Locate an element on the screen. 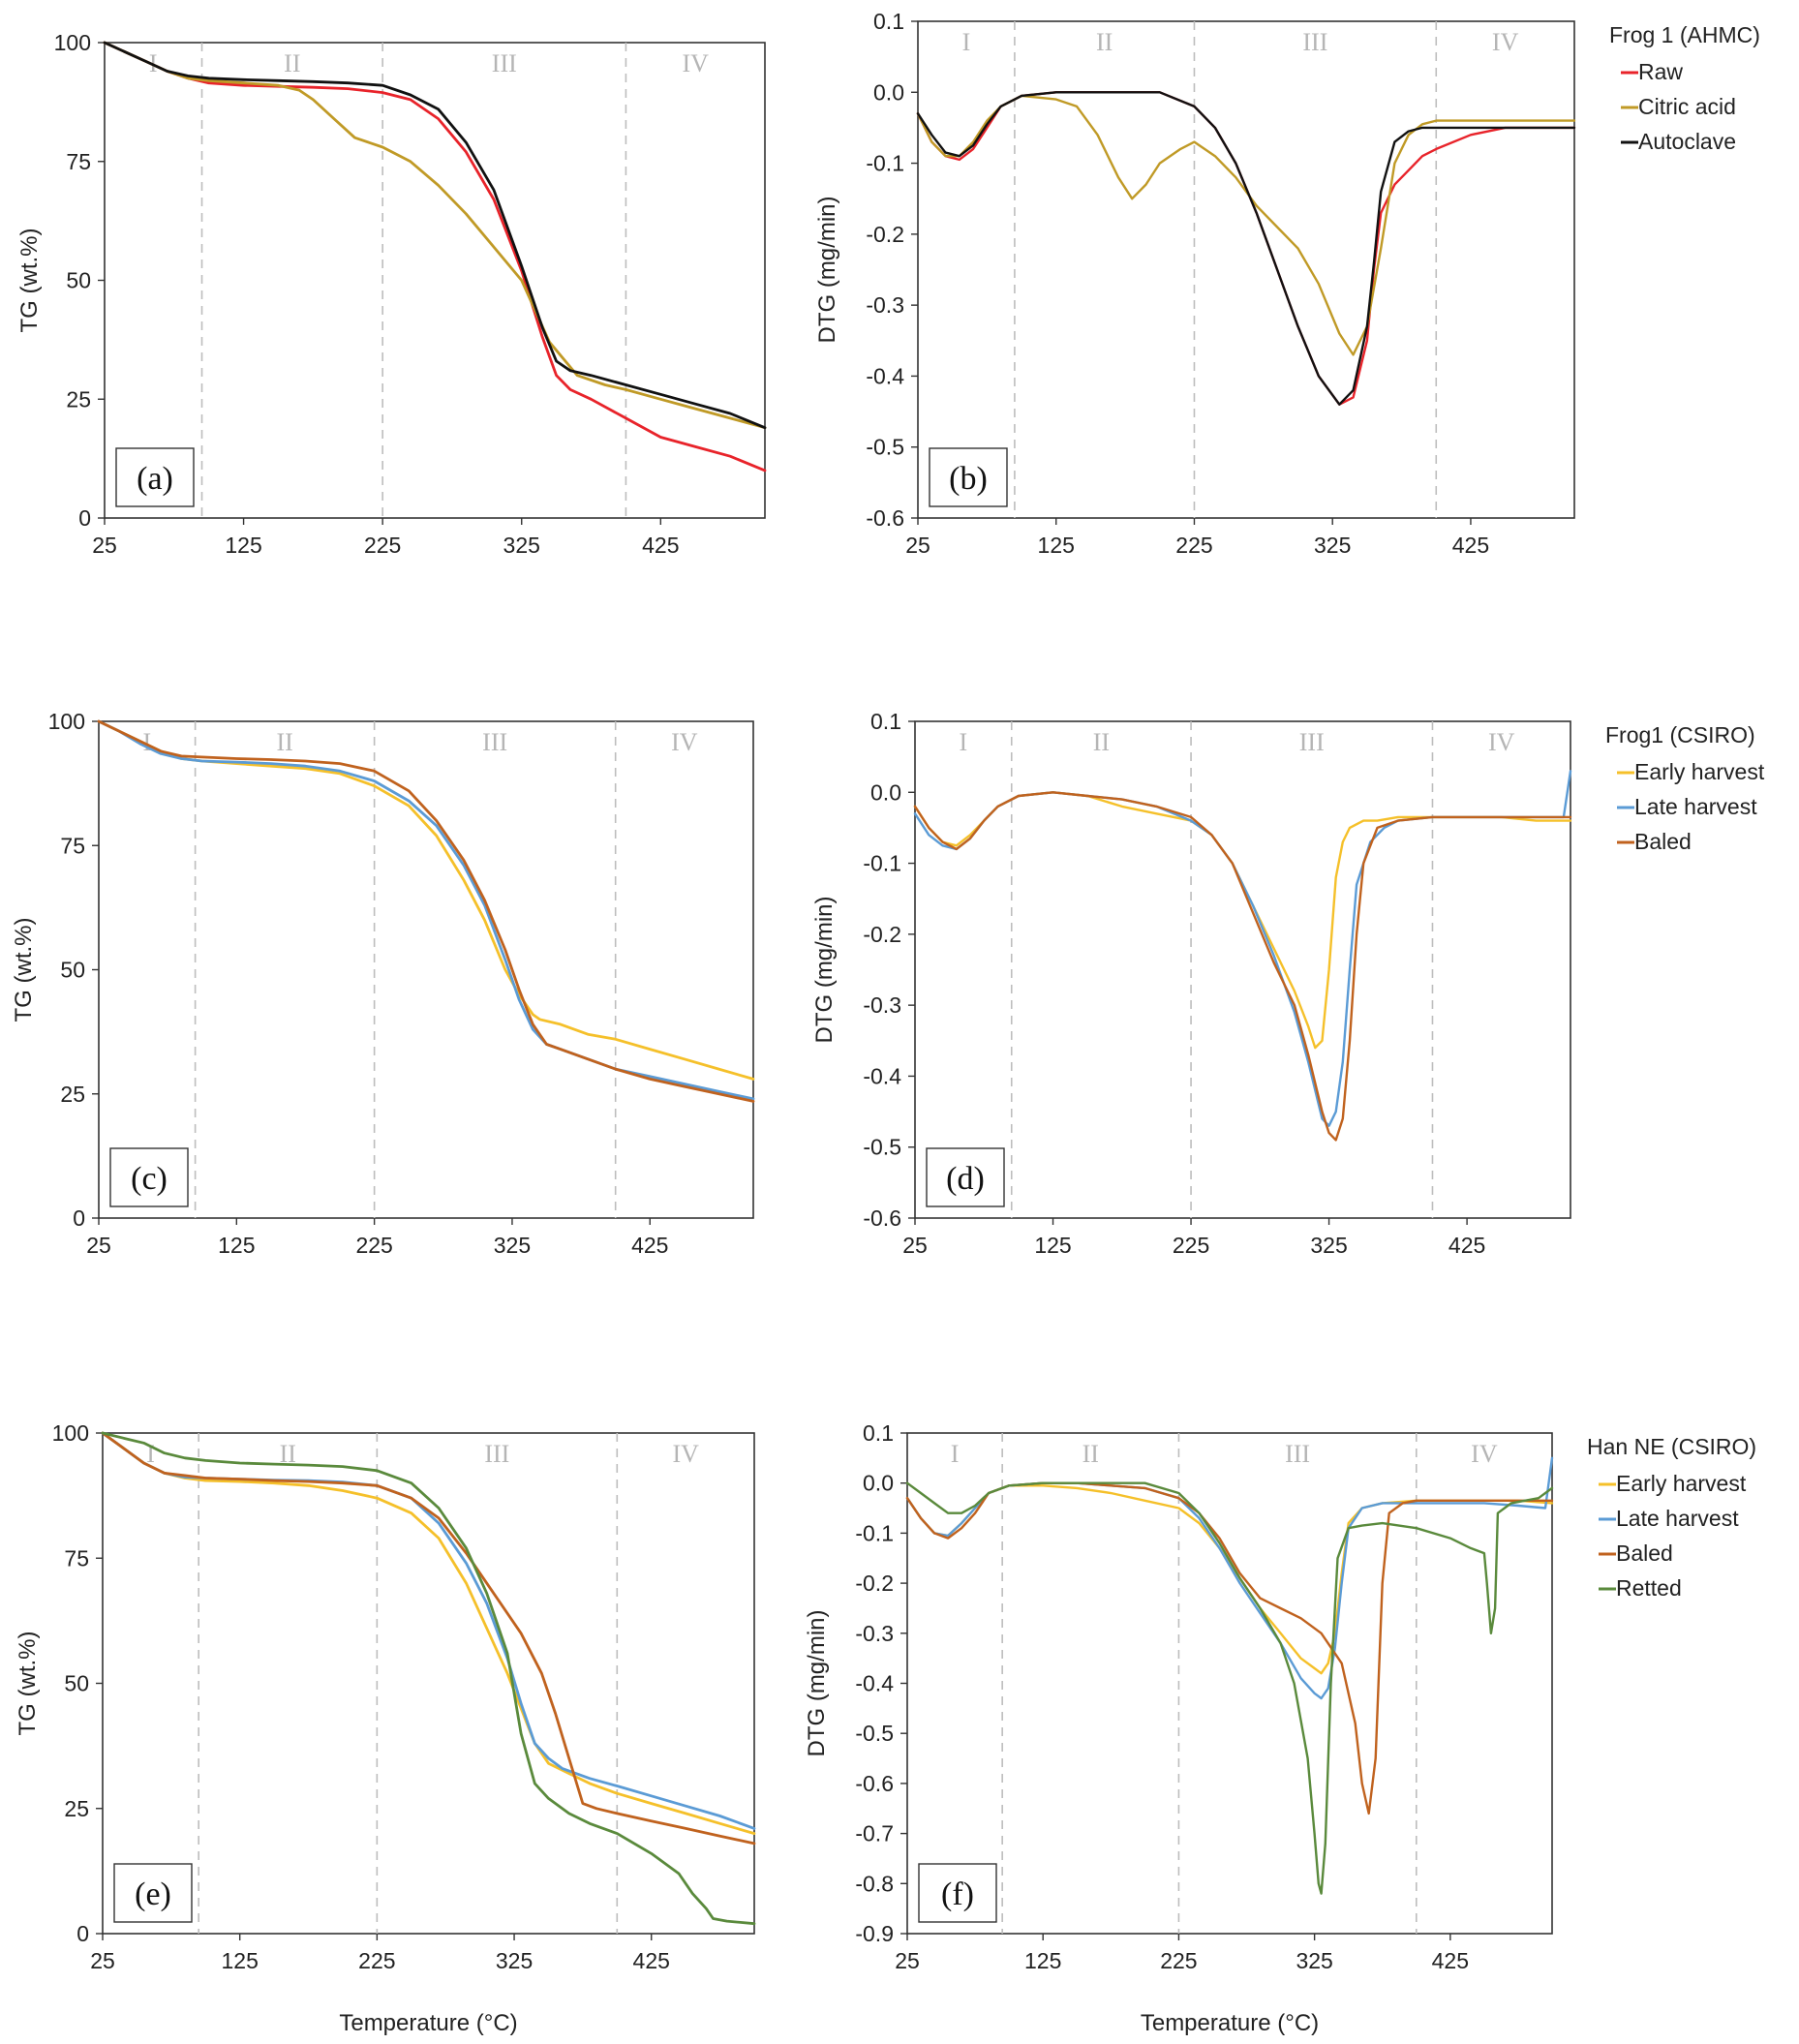  panel-tag: (c) is located at coordinates (150, 1179).